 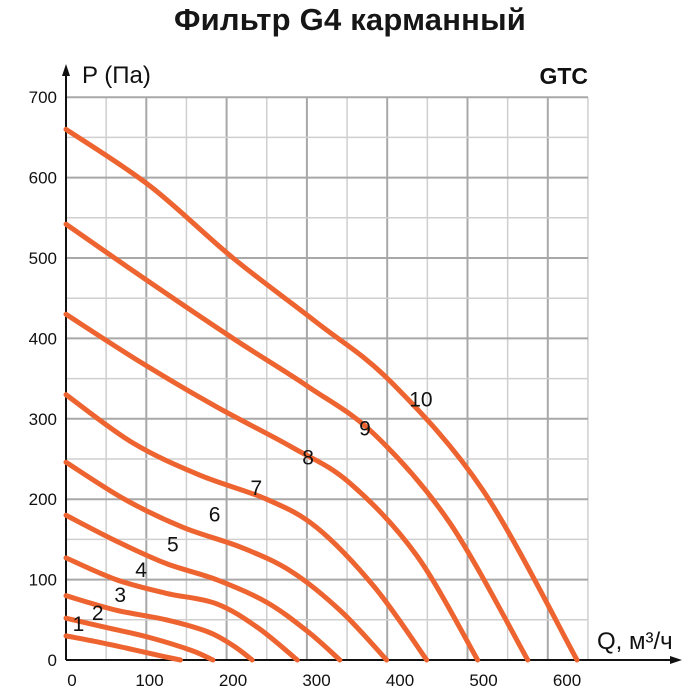 What do you see at coordinates (79, 624) in the screenshot?
I see `curve-label-1: 1` at bounding box center [79, 624].